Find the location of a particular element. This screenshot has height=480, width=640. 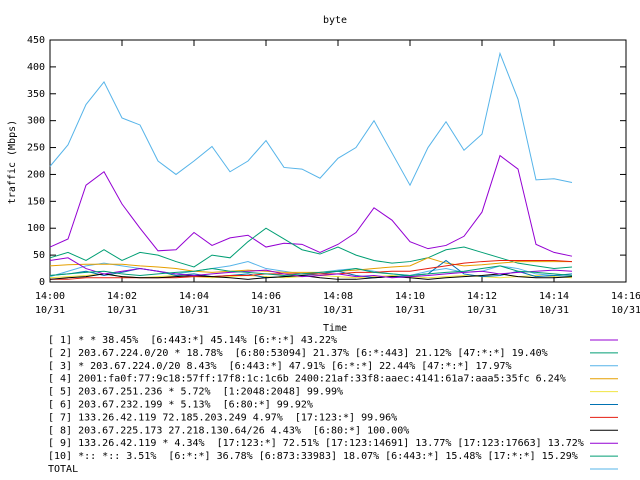

x-axis-label: Time is located at coordinates (335, 328).